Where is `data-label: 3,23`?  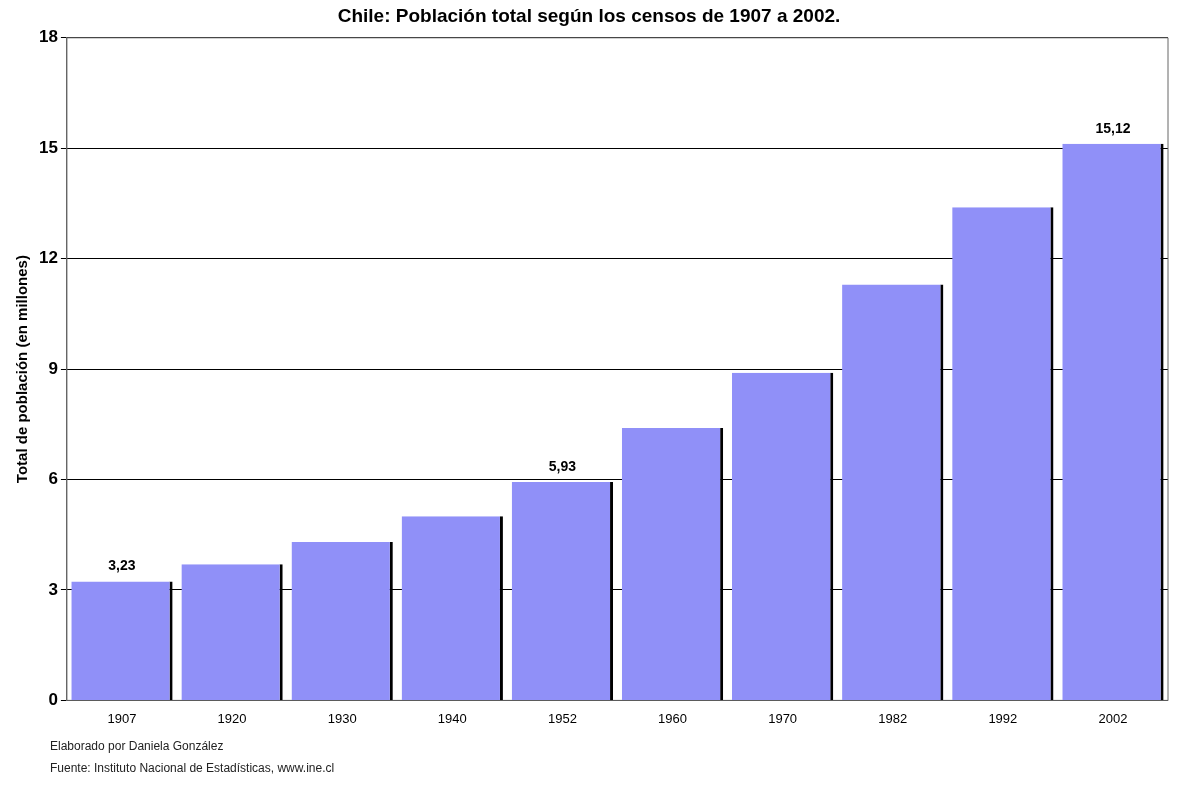 data-label: 3,23 is located at coordinates (122, 565).